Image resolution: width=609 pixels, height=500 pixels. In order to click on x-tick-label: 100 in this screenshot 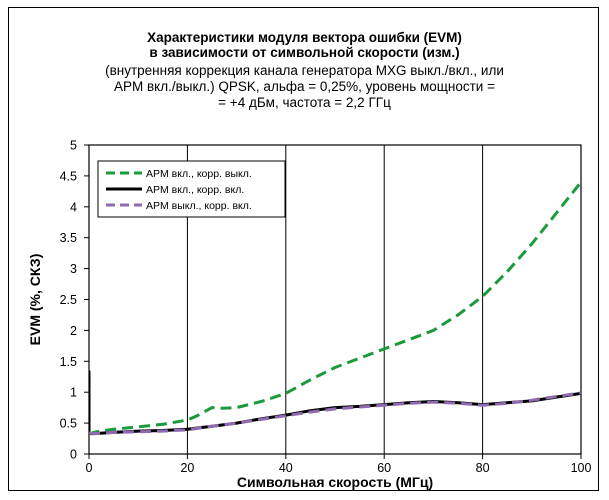, I will do `click(581, 468)`.